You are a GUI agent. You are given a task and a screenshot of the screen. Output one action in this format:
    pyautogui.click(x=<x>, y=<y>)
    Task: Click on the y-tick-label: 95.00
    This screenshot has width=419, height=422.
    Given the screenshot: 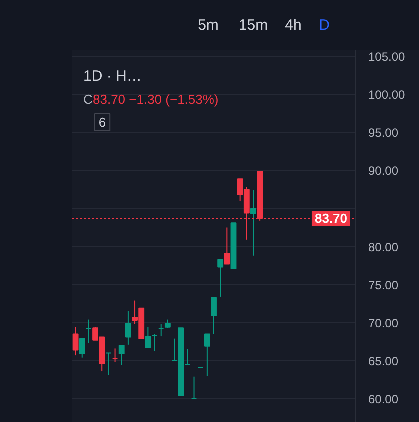 What is the action you would take?
    pyautogui.click(x=383, y=133)
    